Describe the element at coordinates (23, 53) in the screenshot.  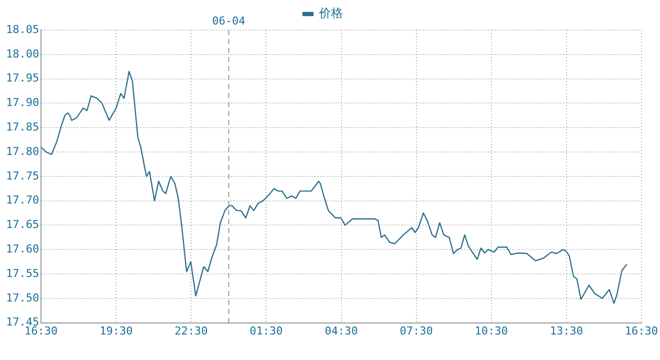
I see `y-tick-label: 18.00` at that location.